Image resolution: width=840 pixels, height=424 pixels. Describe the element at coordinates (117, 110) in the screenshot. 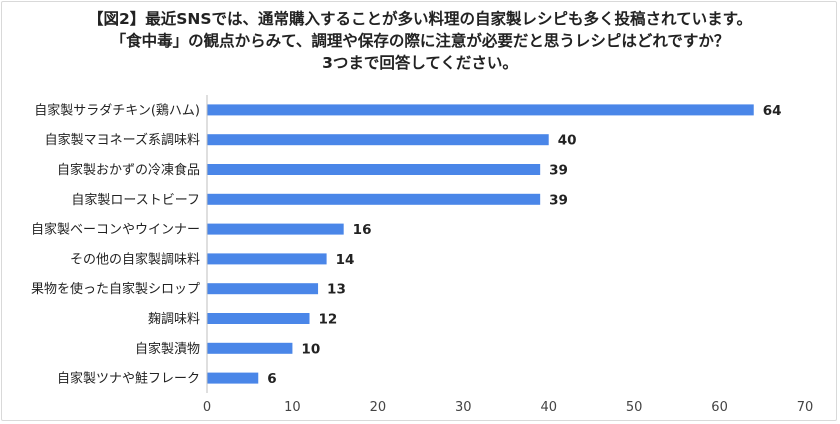

I see `category-label: 自家製サラダチキン(鶏ハム)` at that location.